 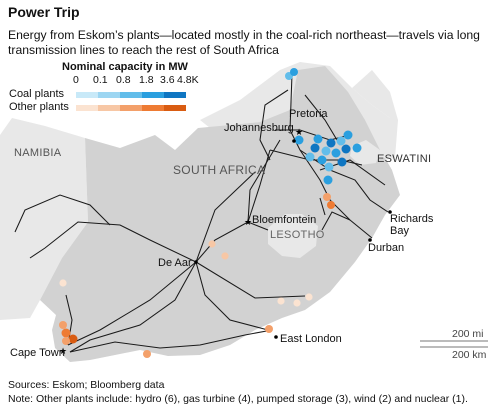 What do you see at coordinates (454, 344) in the screenshot?
I see `scale-bar` at bounding box center [454, 344].